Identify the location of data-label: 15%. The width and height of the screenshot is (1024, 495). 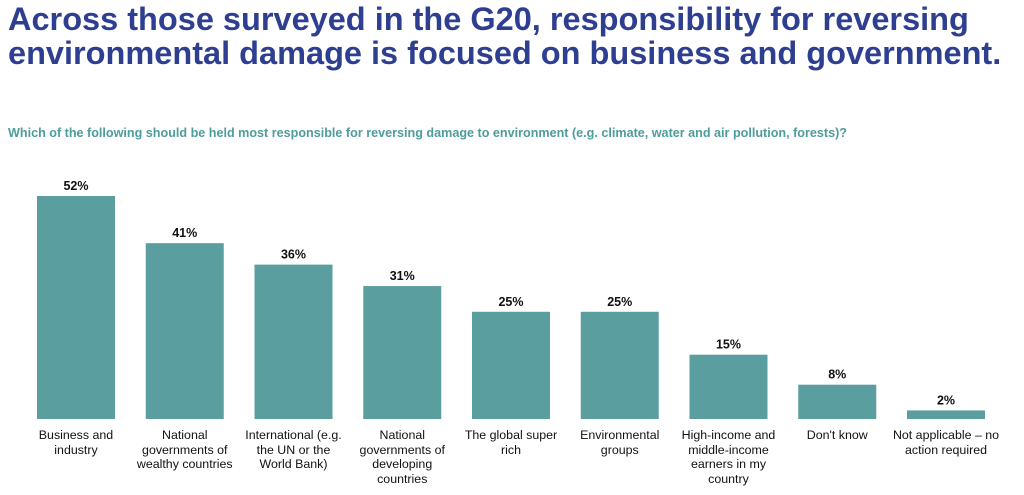
(728, 345).